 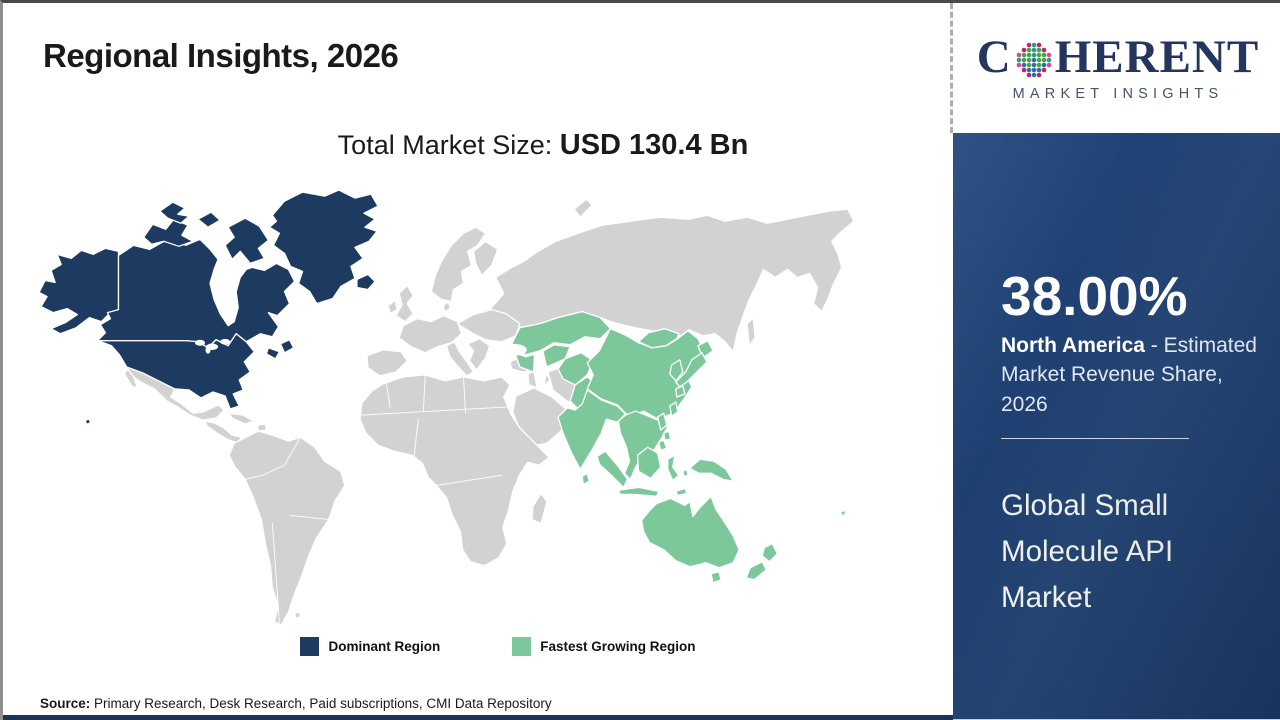 I want to click on country-border-lines, so click(x=376, y=499).